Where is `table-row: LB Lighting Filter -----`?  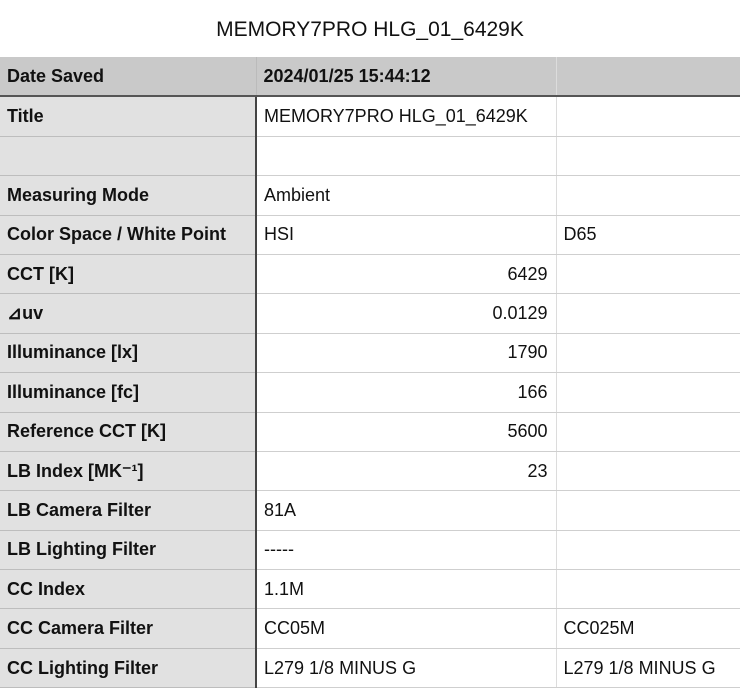
table-row: LB Lighting Filter ----- is located at coordinates (370, 550).